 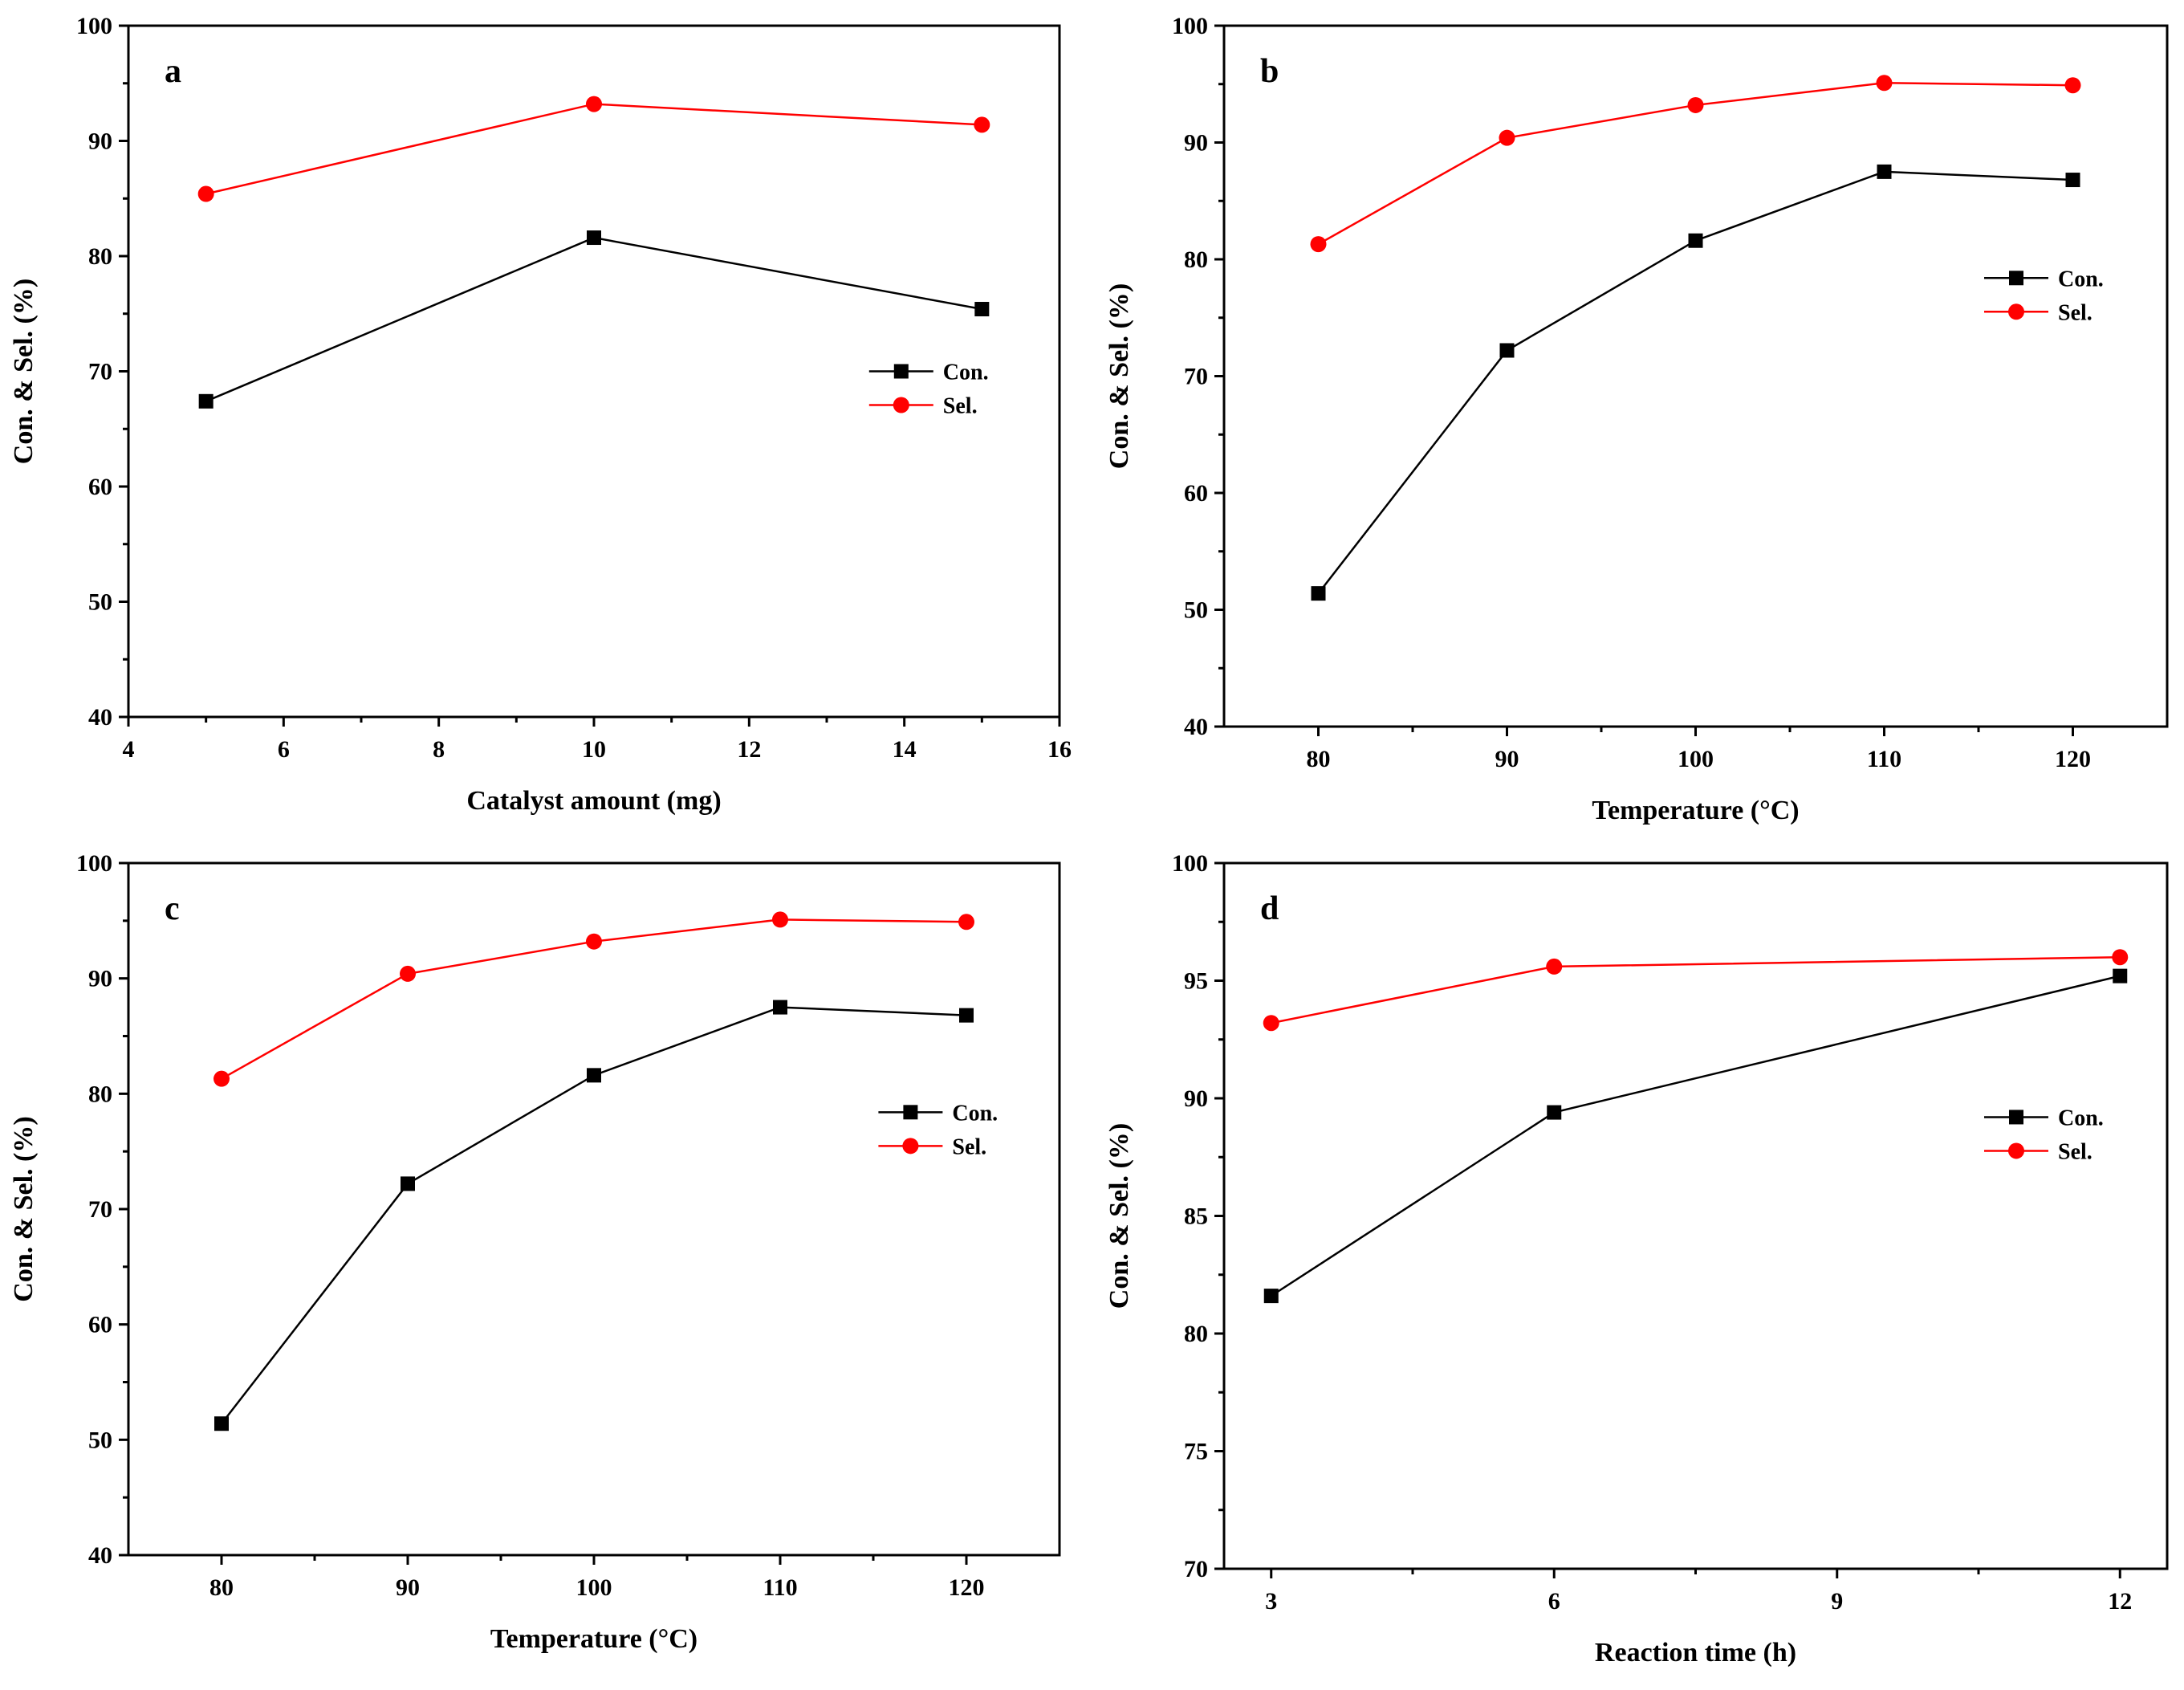 What do you see at coordinates (1196, 493) in the screenshot?
I see `y-tick-label: 60` at bounding box center [1196, 493].